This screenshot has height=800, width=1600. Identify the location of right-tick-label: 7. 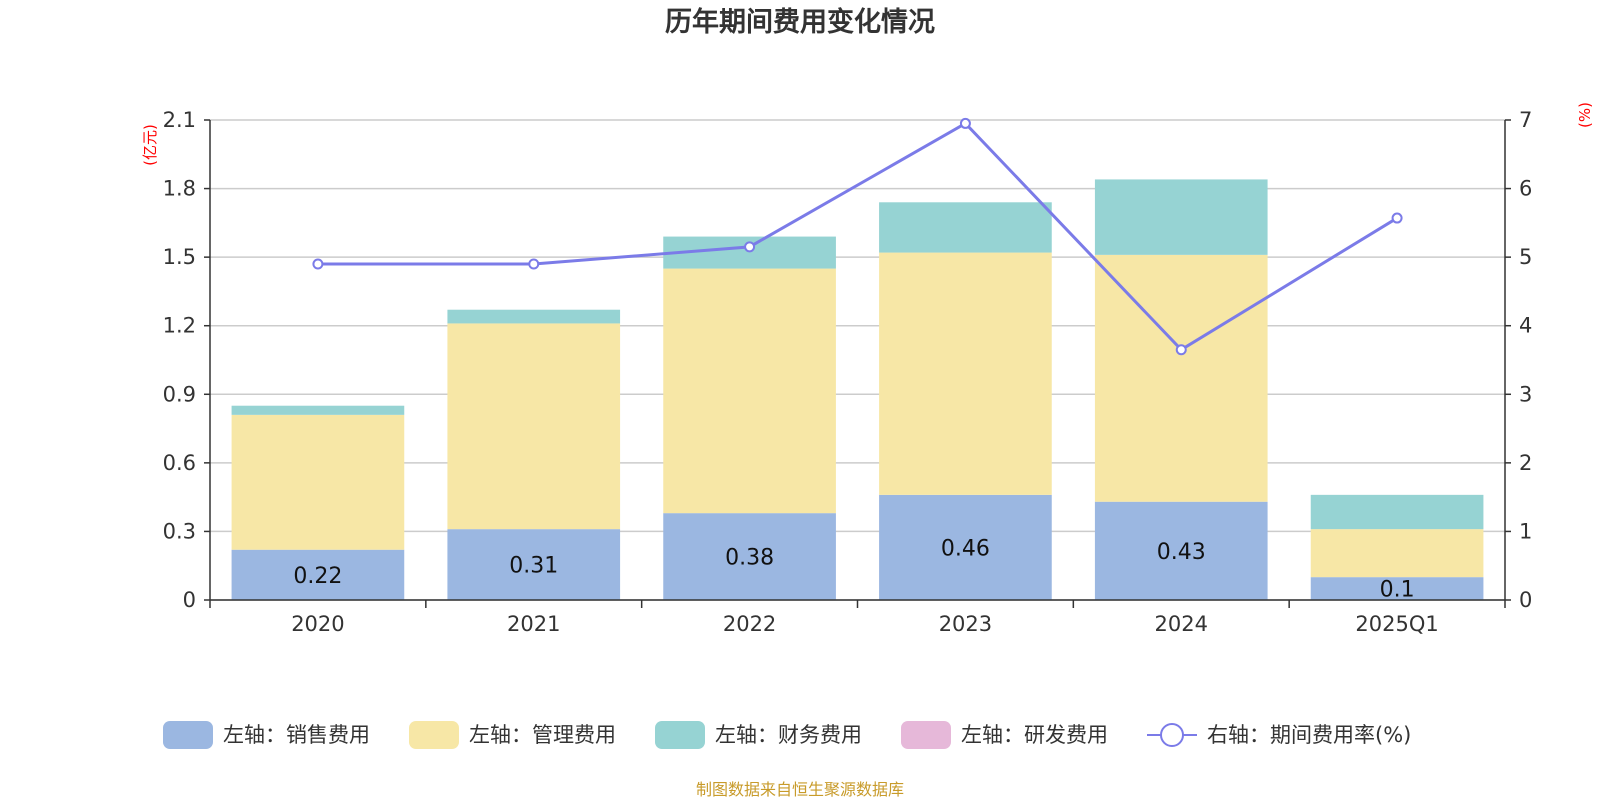
(1525, 120).